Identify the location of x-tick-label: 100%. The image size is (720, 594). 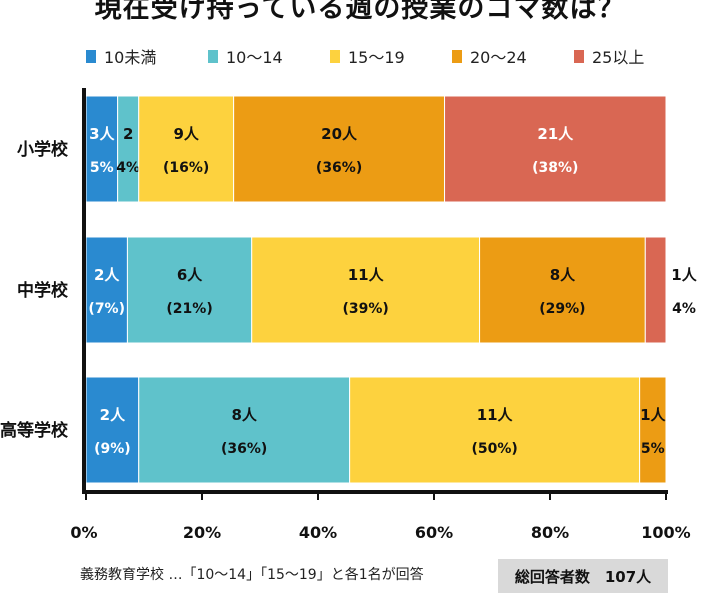
(665, 532).